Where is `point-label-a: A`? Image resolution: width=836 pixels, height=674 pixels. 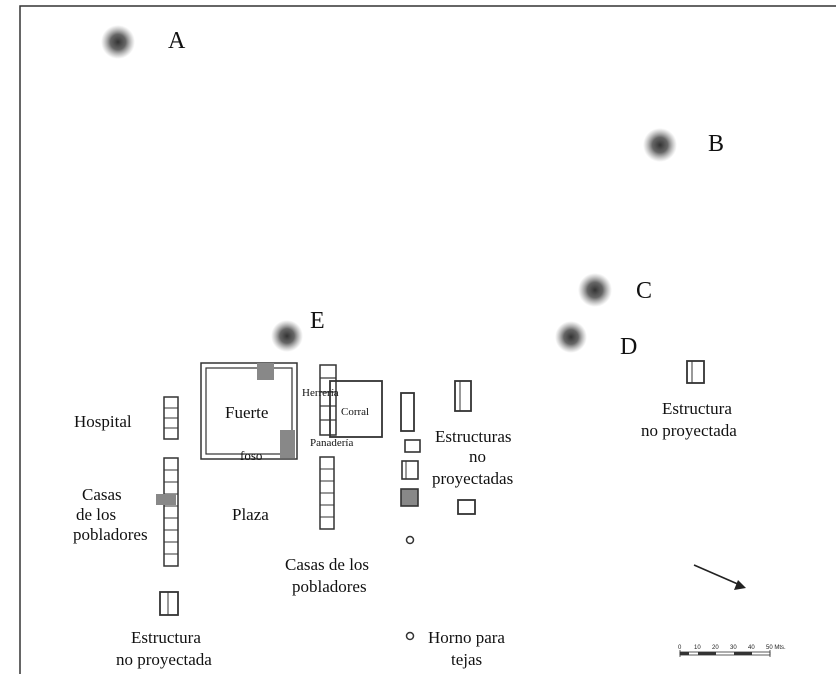
point-label-a: A is located at coordinates (177, 41).